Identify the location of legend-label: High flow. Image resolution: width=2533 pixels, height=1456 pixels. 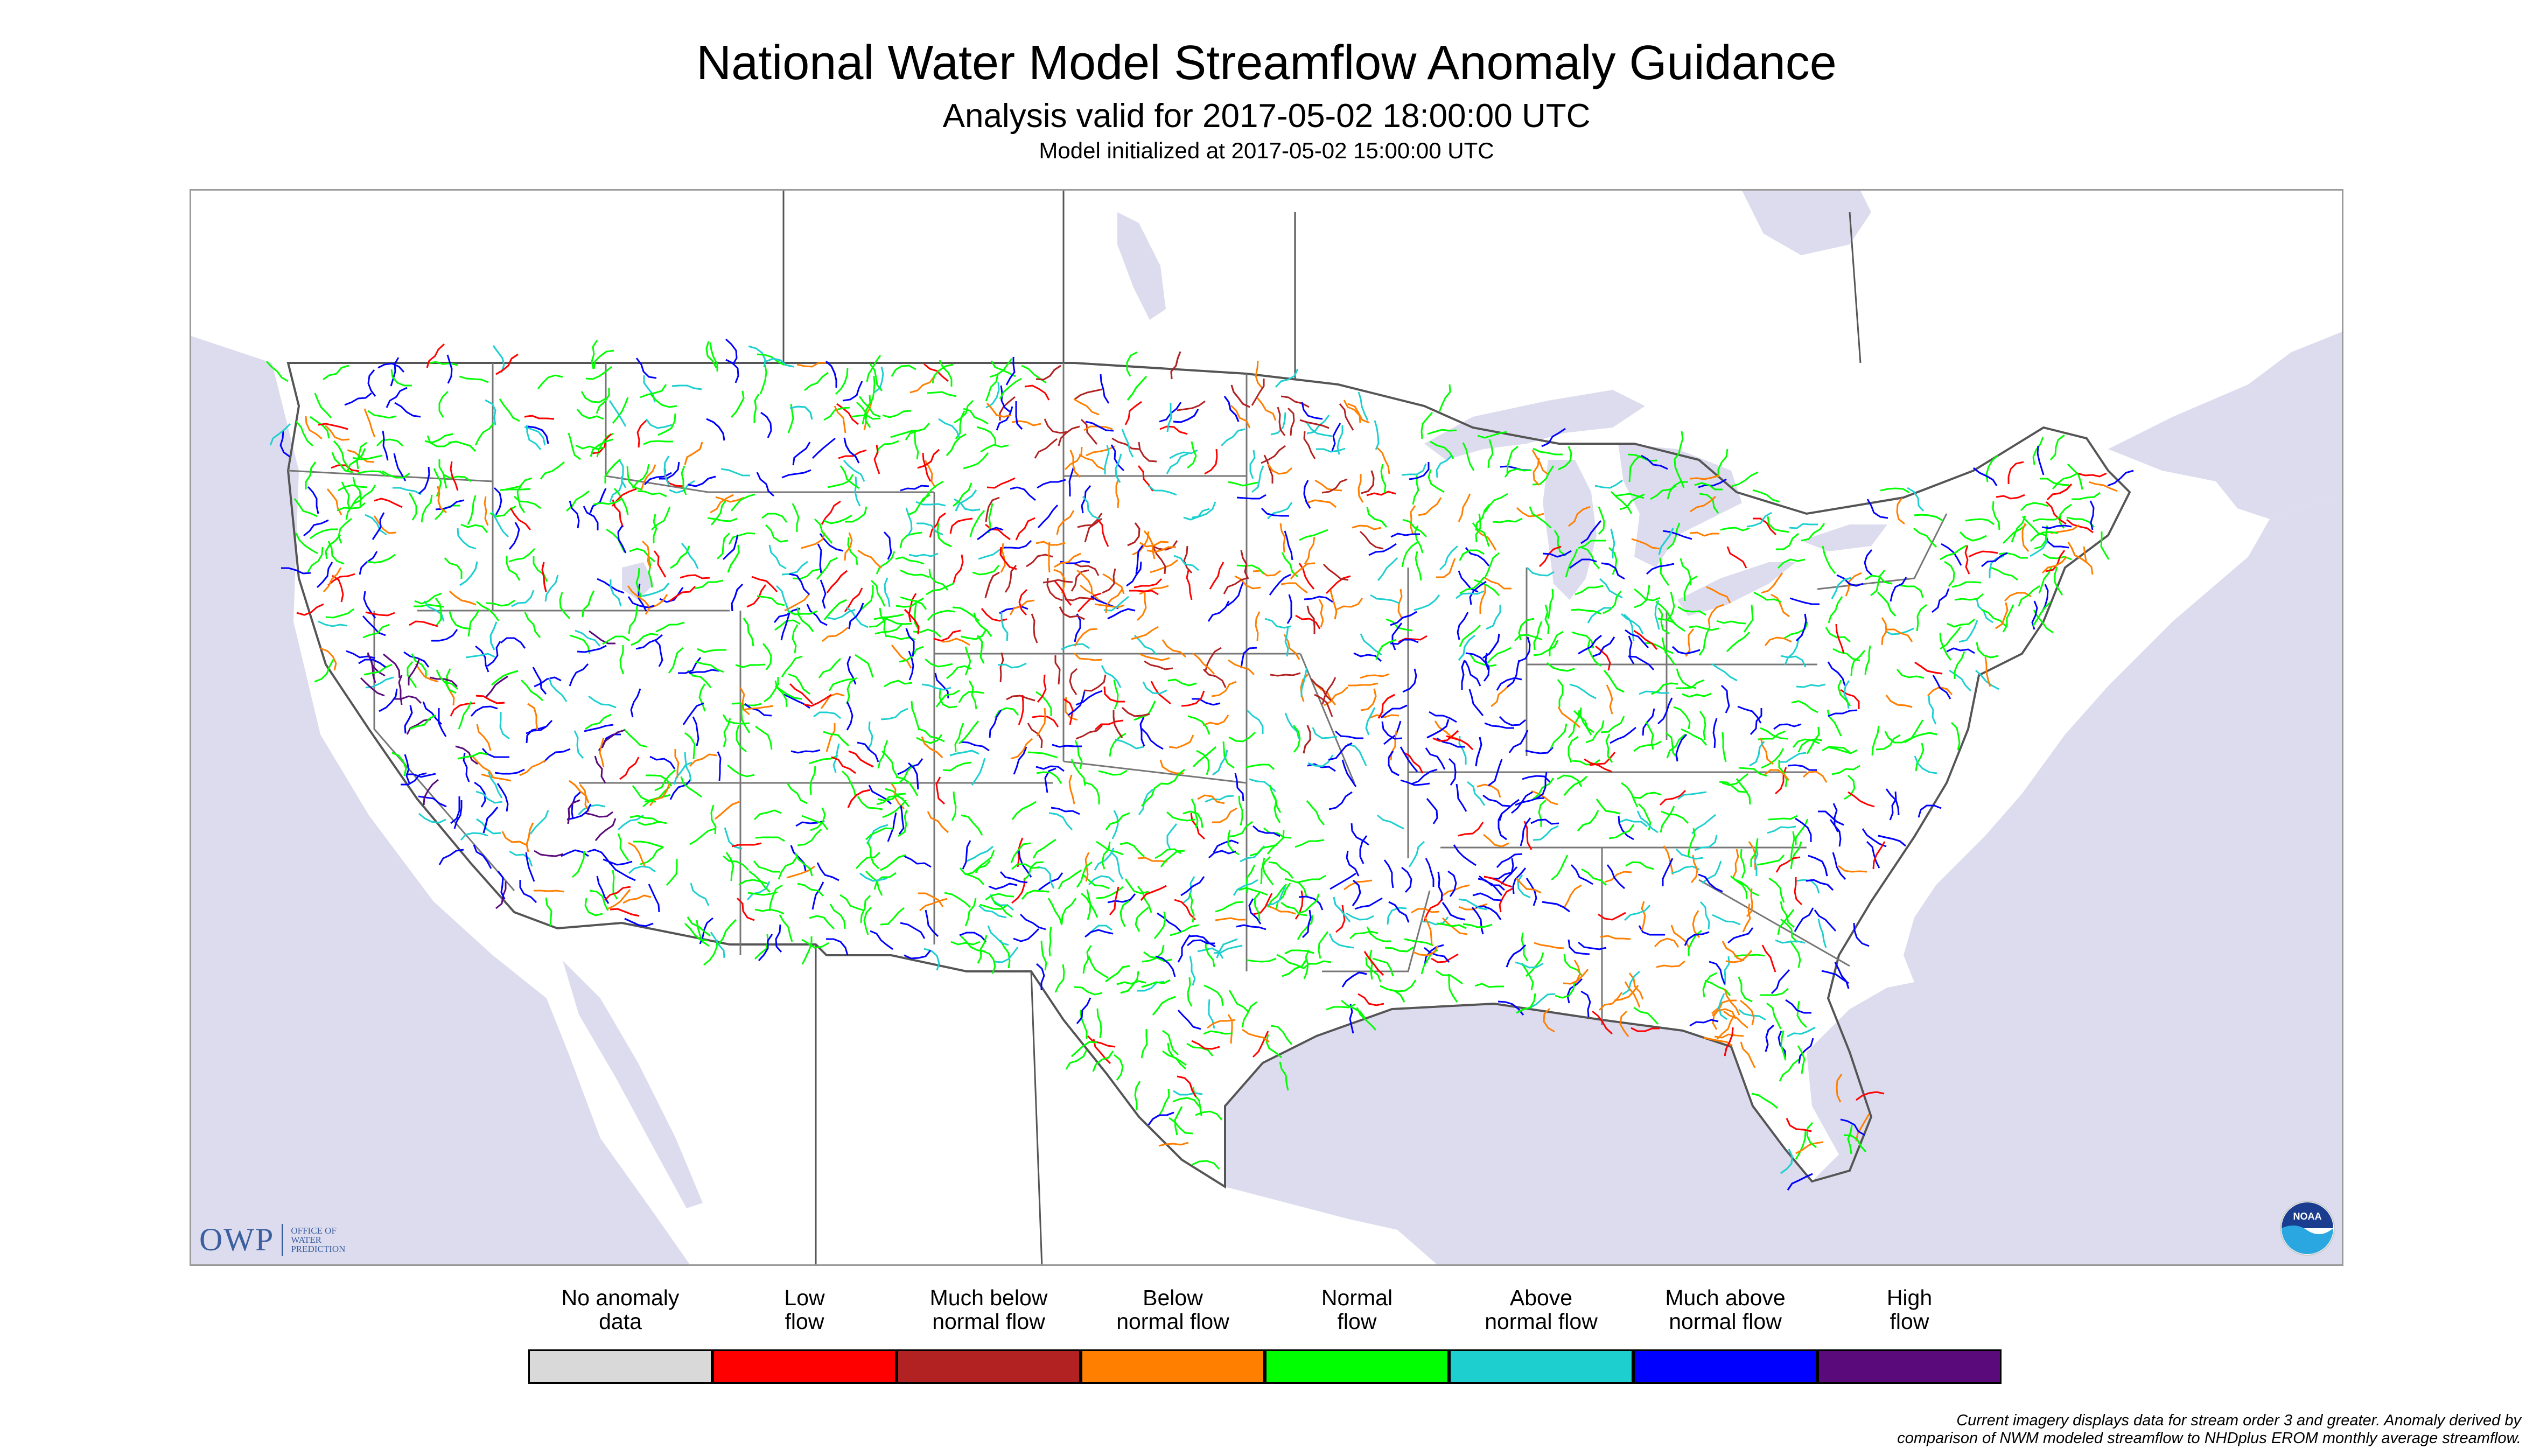
(1910, 1309).